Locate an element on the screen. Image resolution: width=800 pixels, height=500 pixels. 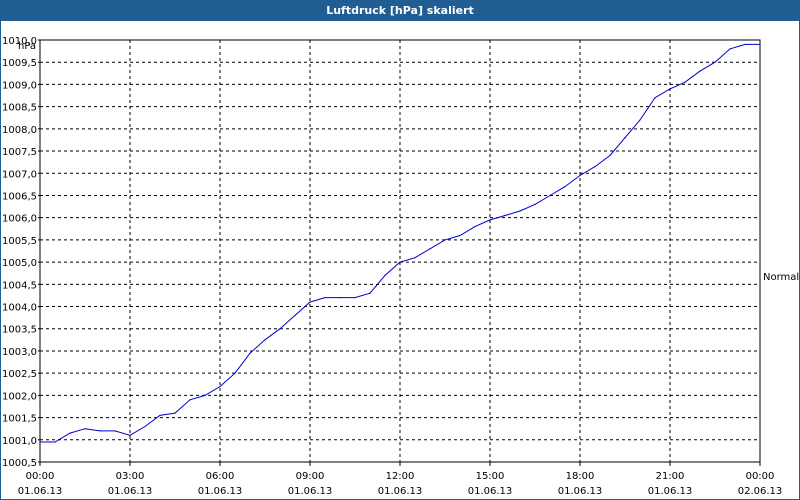
y-tick-label: 1006,0 is located at coordinates (19, 219).